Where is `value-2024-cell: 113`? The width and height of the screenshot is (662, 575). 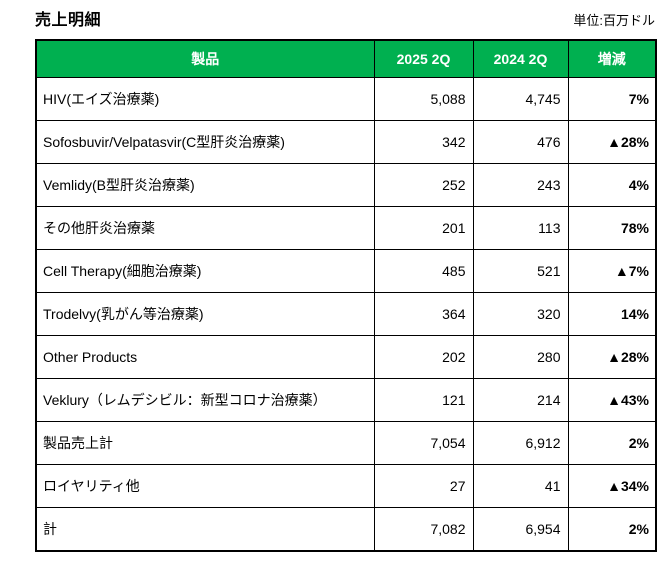 value-2024-cell: 113 is located at coordinates (520, 228).